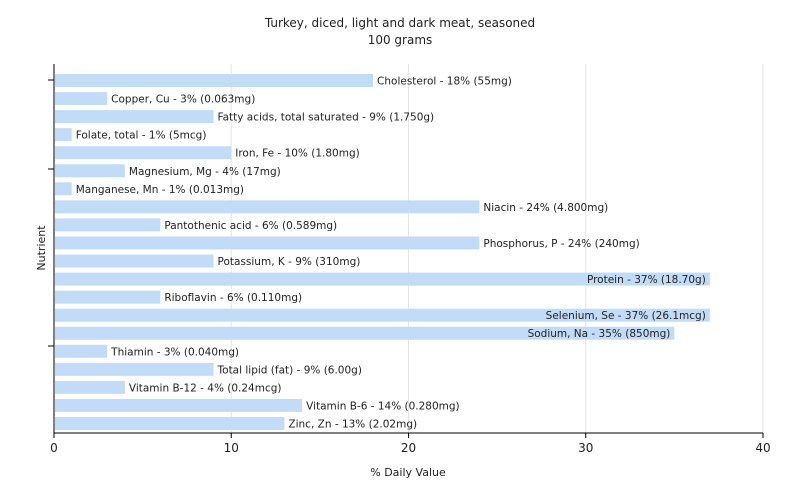  I want to click on x-tick-label-0: 0, so click(54, 448).